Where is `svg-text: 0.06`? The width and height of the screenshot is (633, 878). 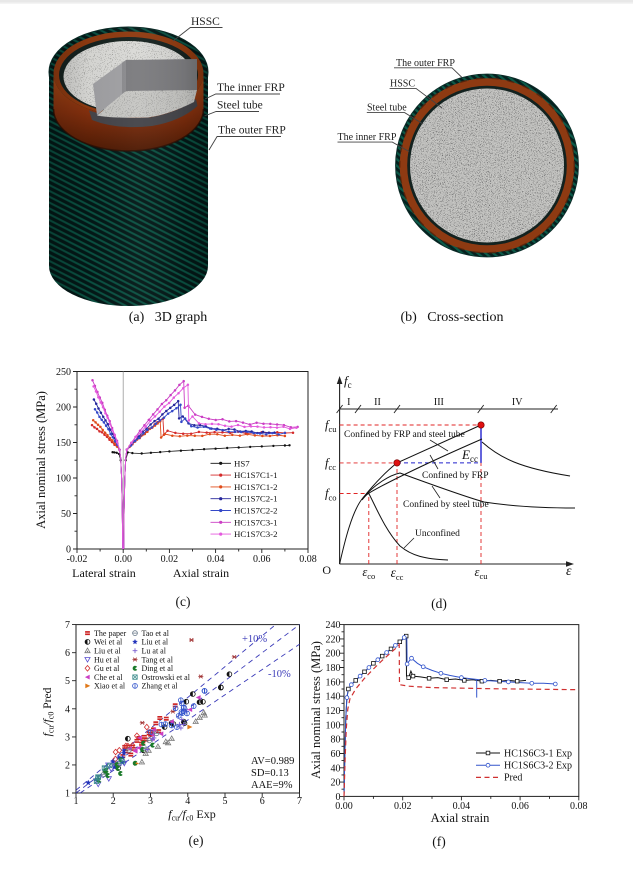
svg-text: 0.06 is located at coordinates (262, 559).